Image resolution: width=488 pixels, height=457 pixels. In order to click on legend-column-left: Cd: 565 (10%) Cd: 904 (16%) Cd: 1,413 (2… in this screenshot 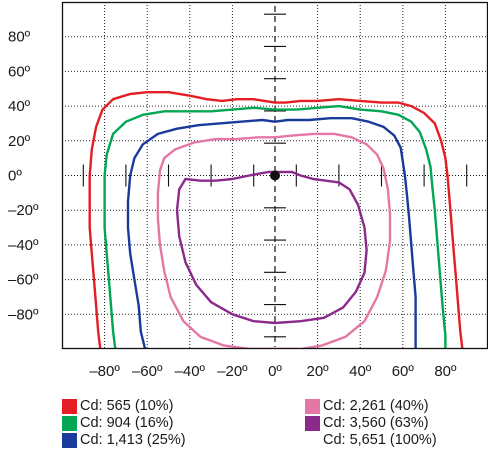, I will do `click(124, 423)`.